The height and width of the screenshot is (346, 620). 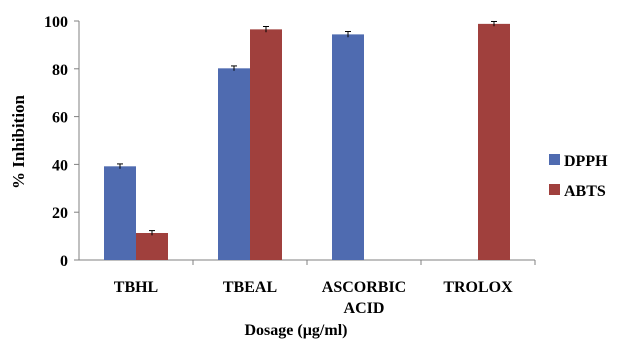 I want to click on y-axis-title: % Inhibition, so click(x=18, y=141).